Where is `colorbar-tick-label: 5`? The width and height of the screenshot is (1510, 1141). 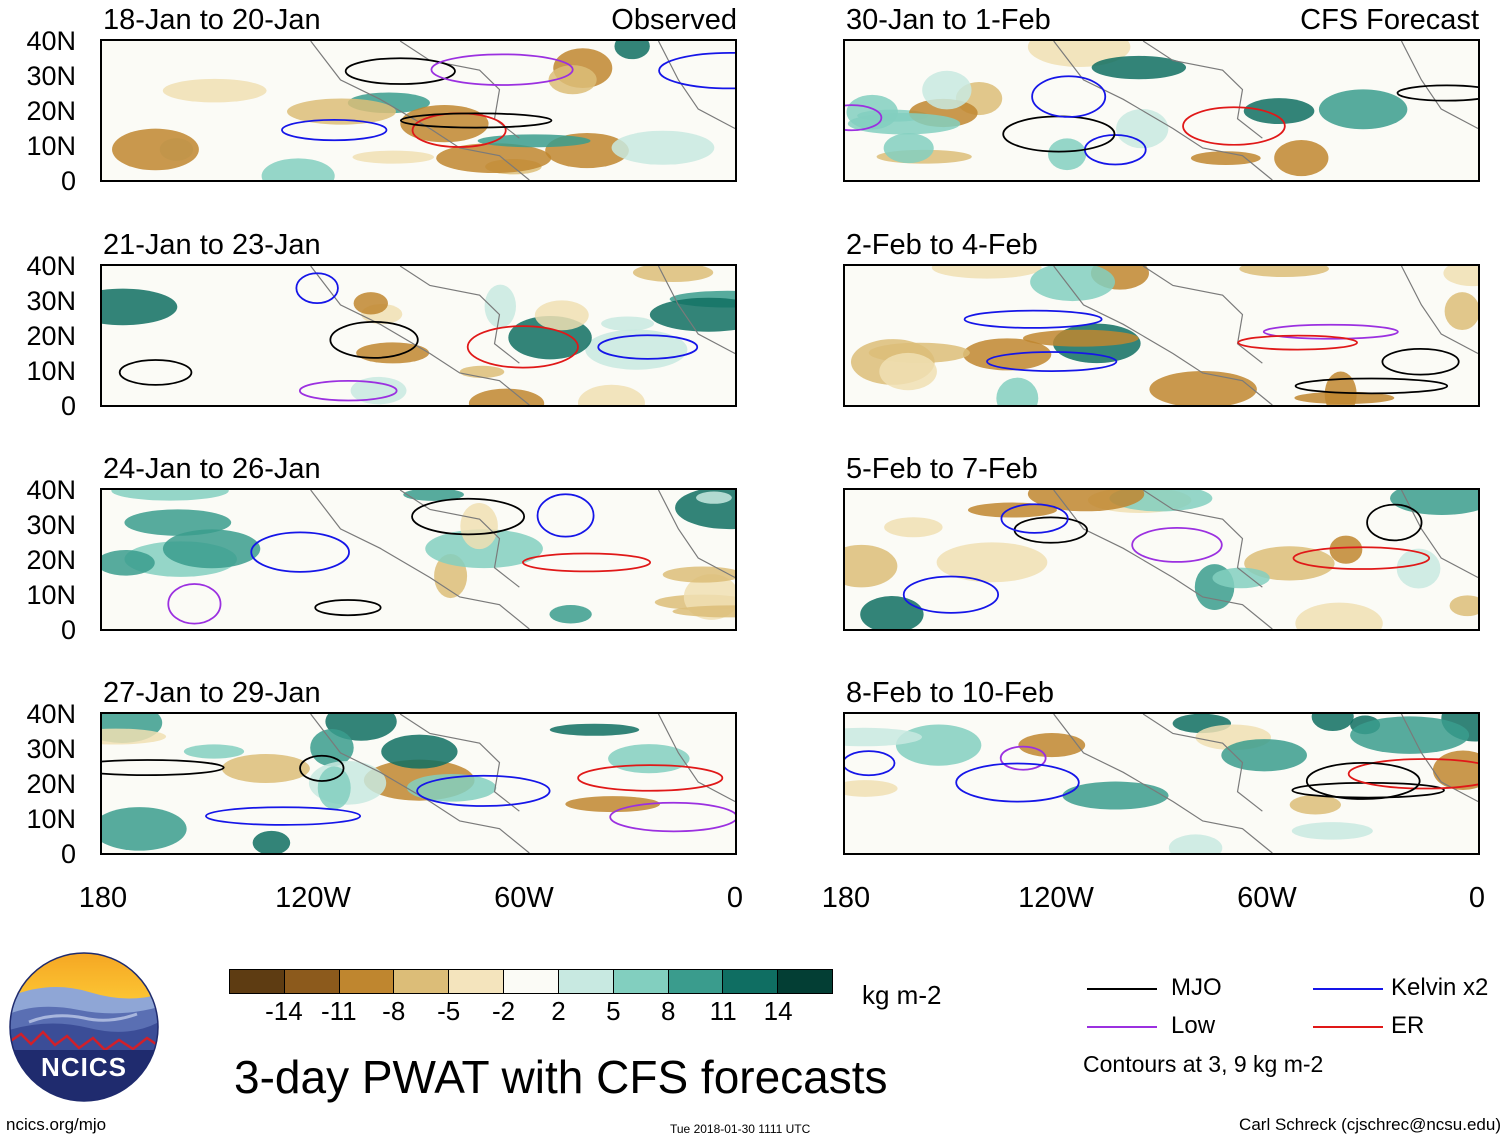
colorbar-tick-label: 5 is located at coordinates (613, 1011).